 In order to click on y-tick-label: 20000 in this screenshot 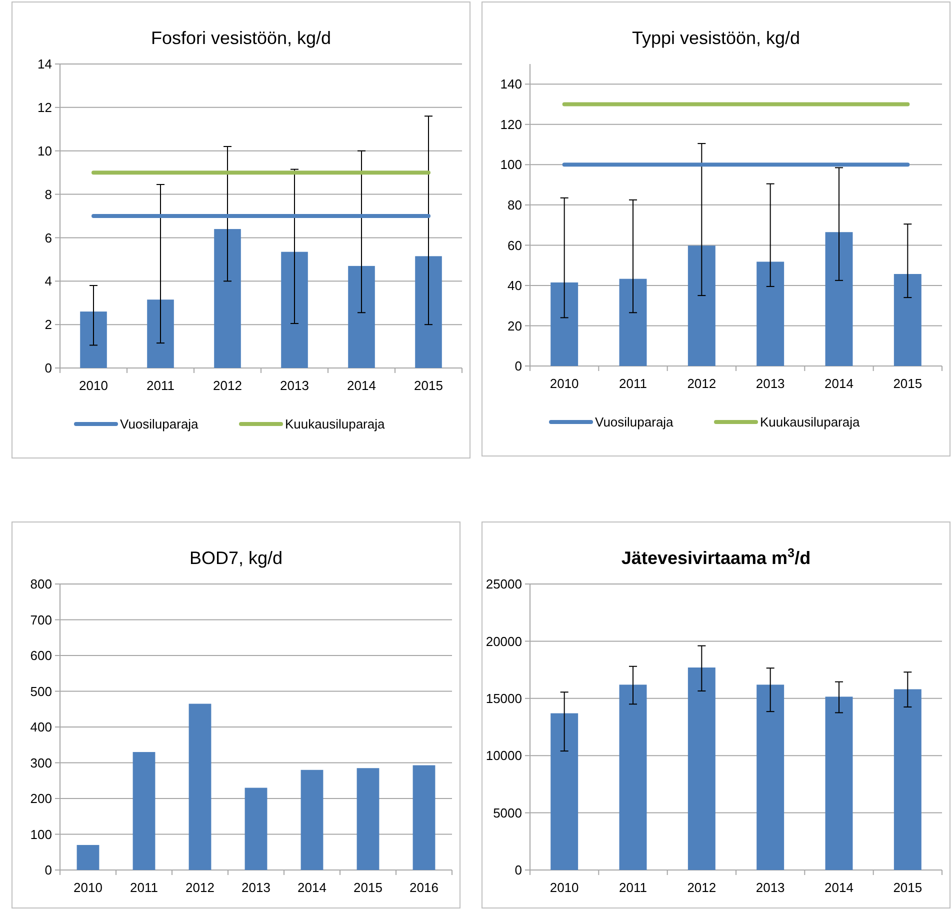, I will do `click(504, 641)`.